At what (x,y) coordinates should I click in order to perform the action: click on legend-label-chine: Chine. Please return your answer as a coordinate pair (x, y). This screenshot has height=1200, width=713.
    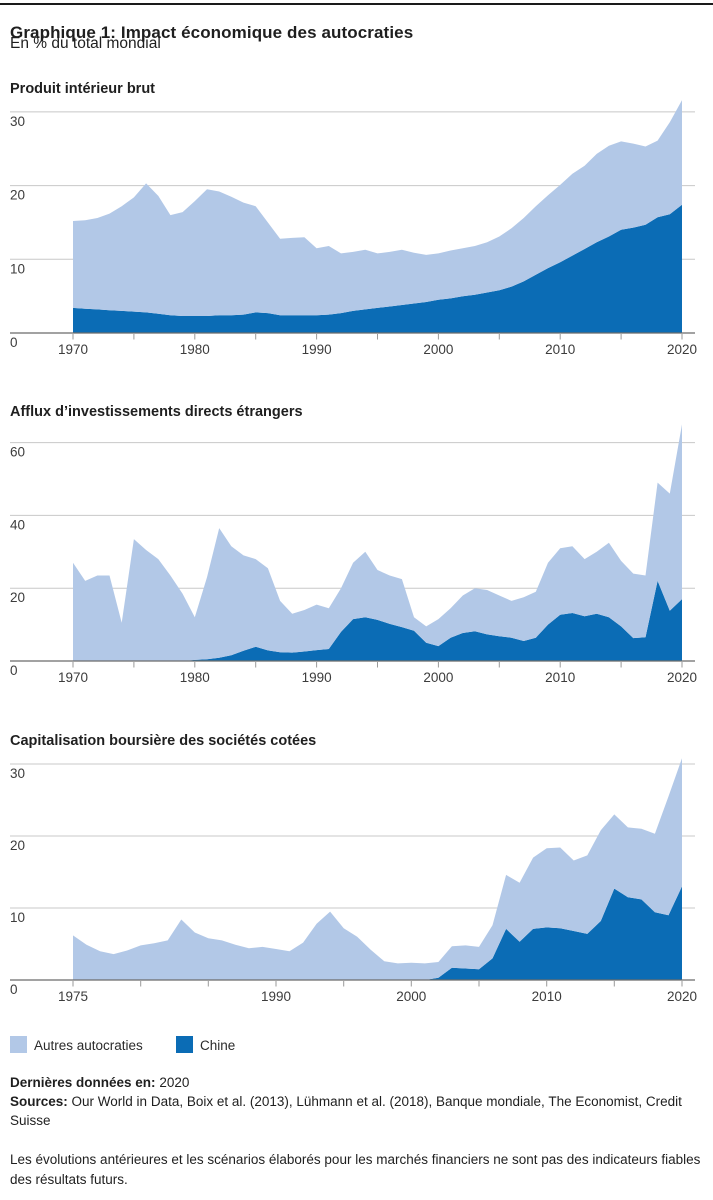
    Looking at the image, I should click on (218, 1045).